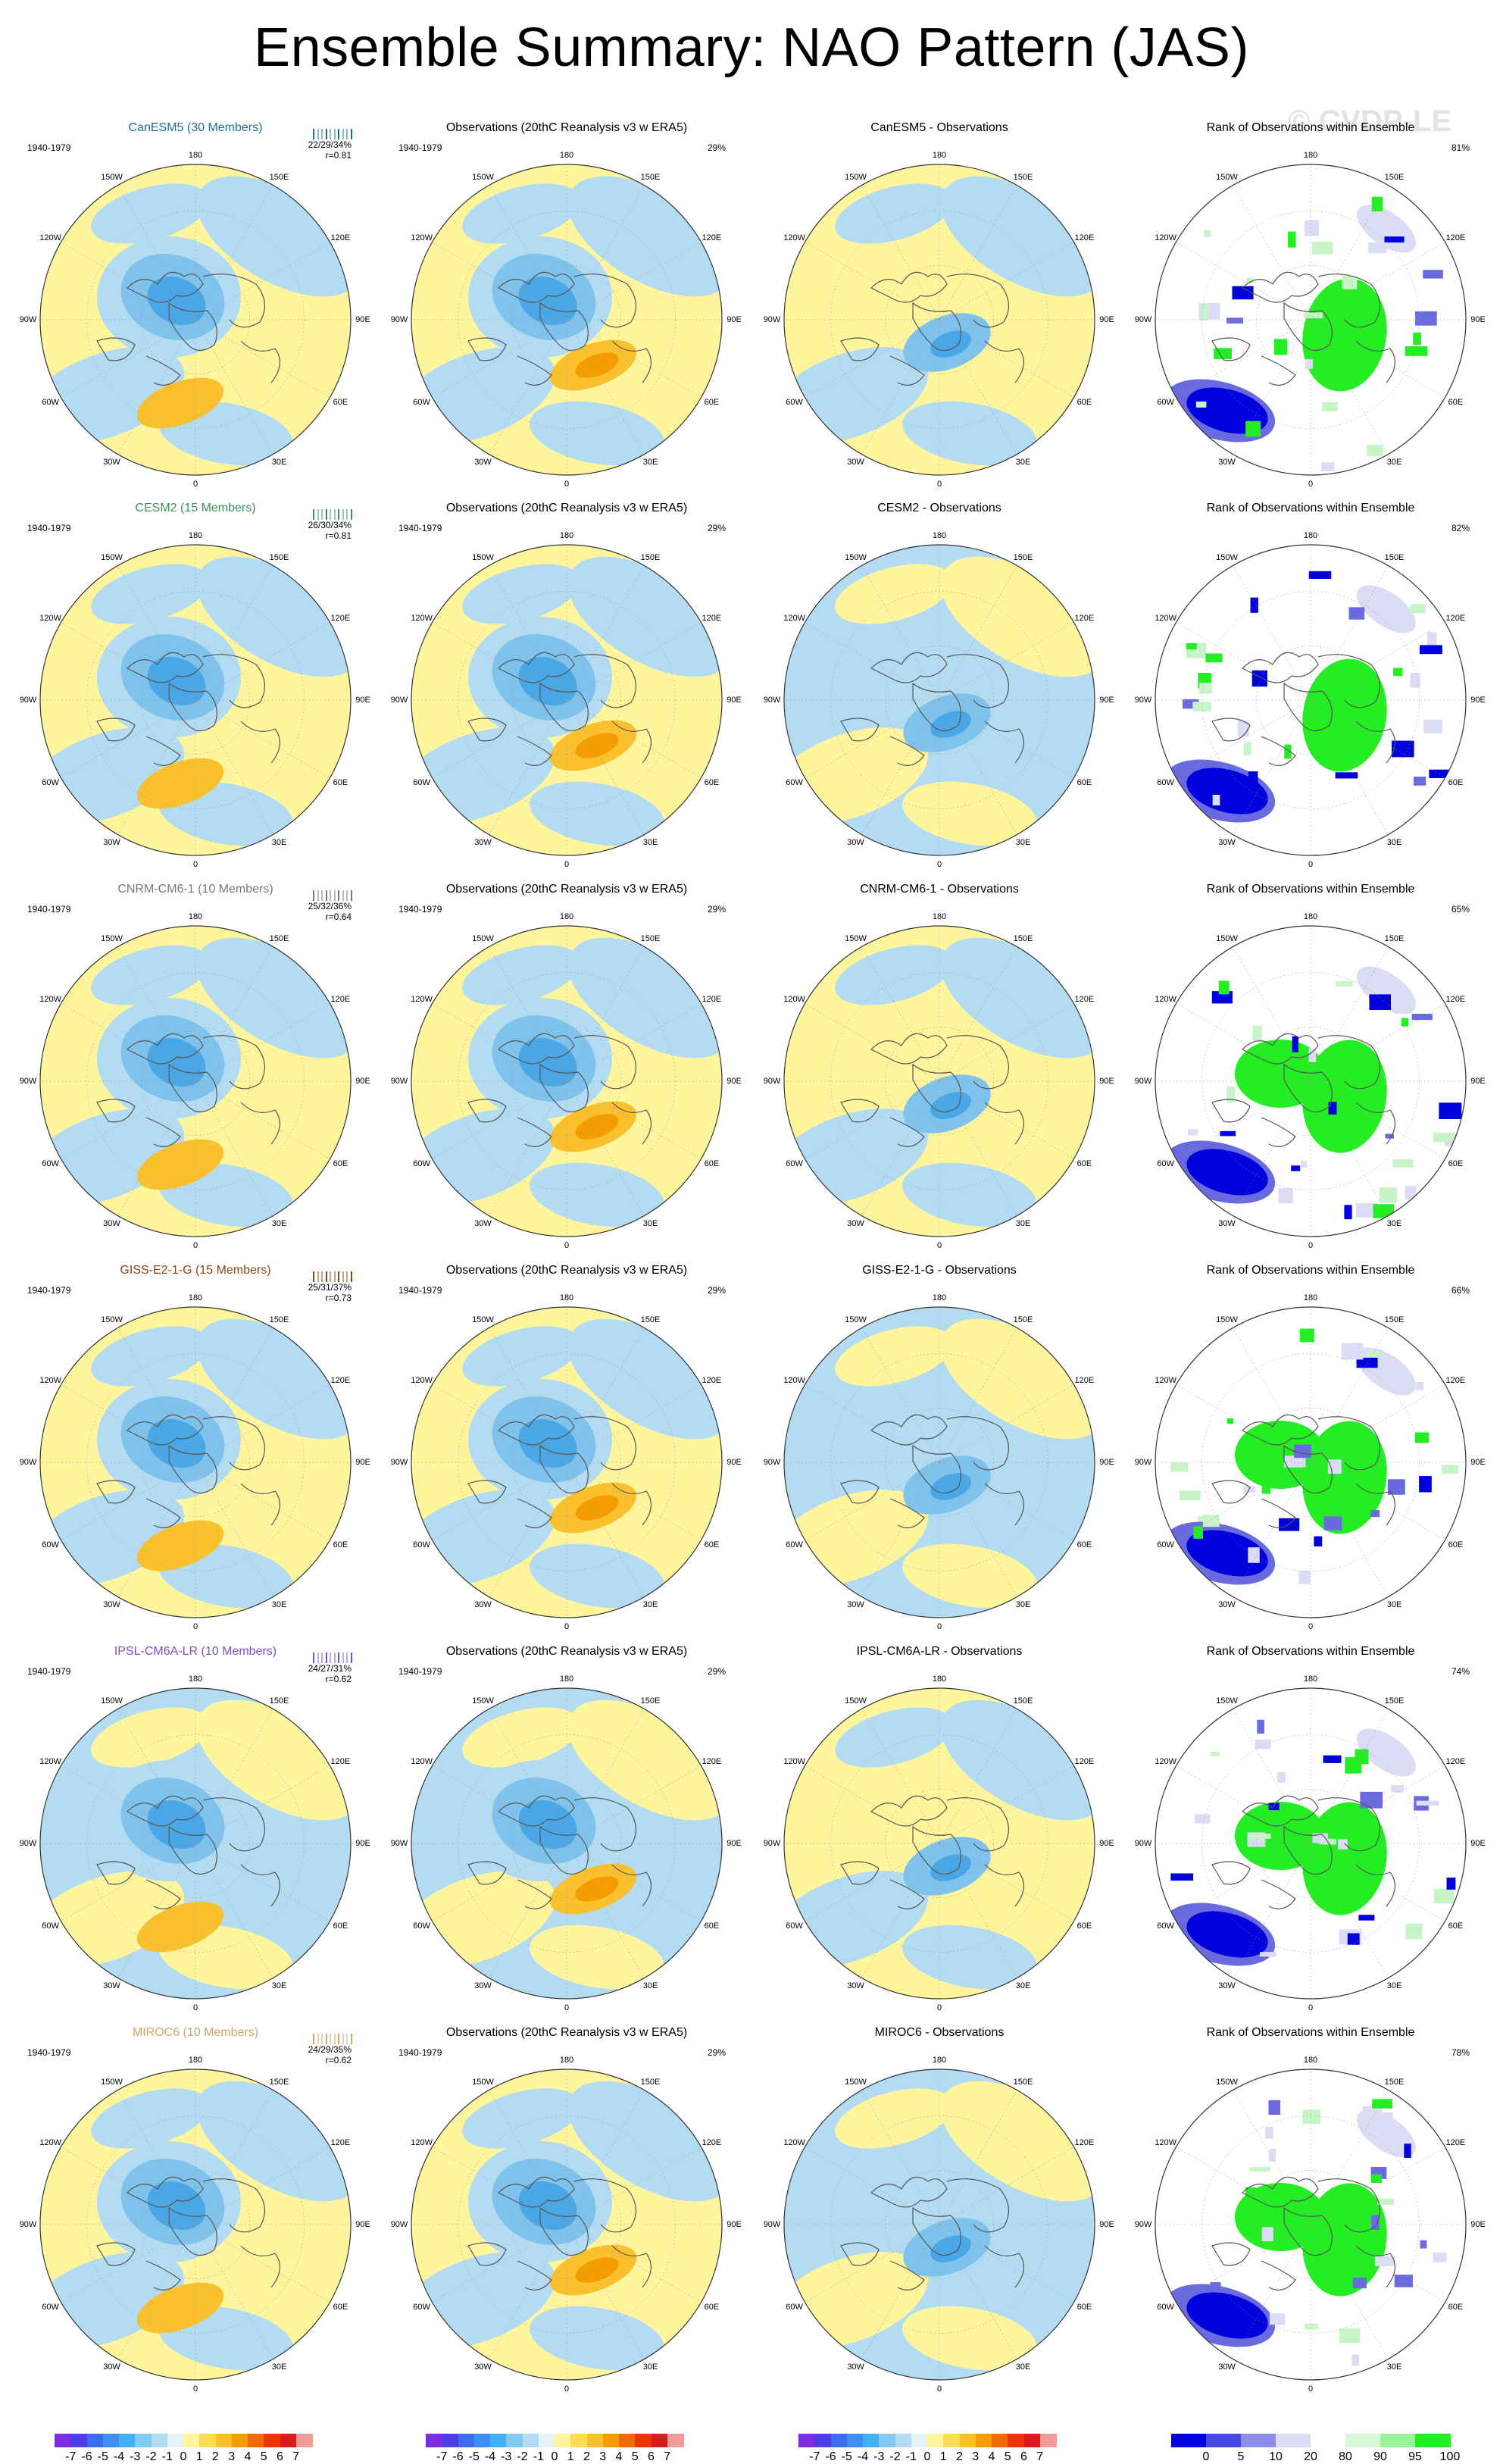 The height and width of the screenshot is (2464, 1503). I want to click on model-panel-title: MIROC6 (10 Members), so click(195, 2032).